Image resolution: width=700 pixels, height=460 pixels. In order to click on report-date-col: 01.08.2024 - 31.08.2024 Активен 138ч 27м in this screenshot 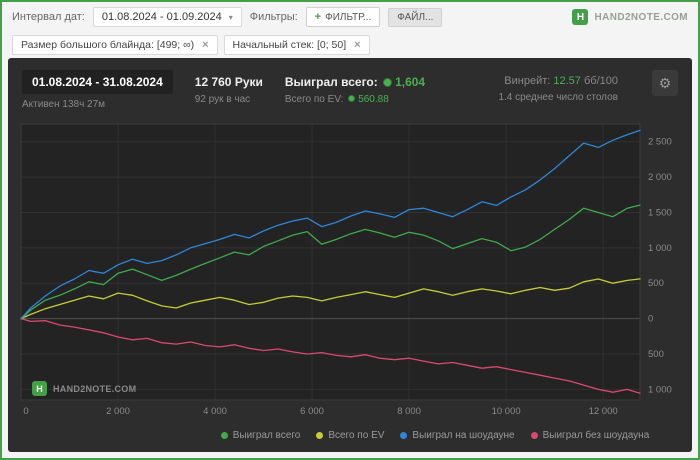, I will do `click(97, 90)`.